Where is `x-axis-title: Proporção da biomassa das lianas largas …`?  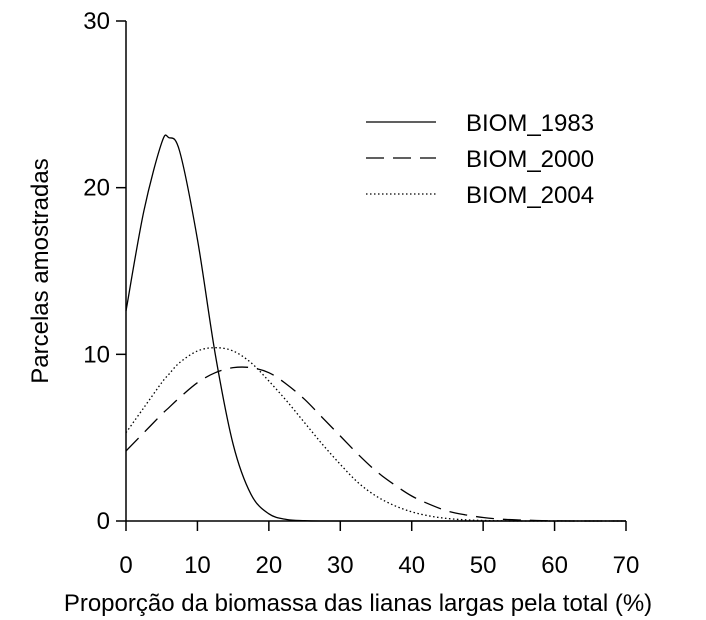 x-axis-title: Proporção da biomassa das lianas largas … is located at coordinates (358, 603).